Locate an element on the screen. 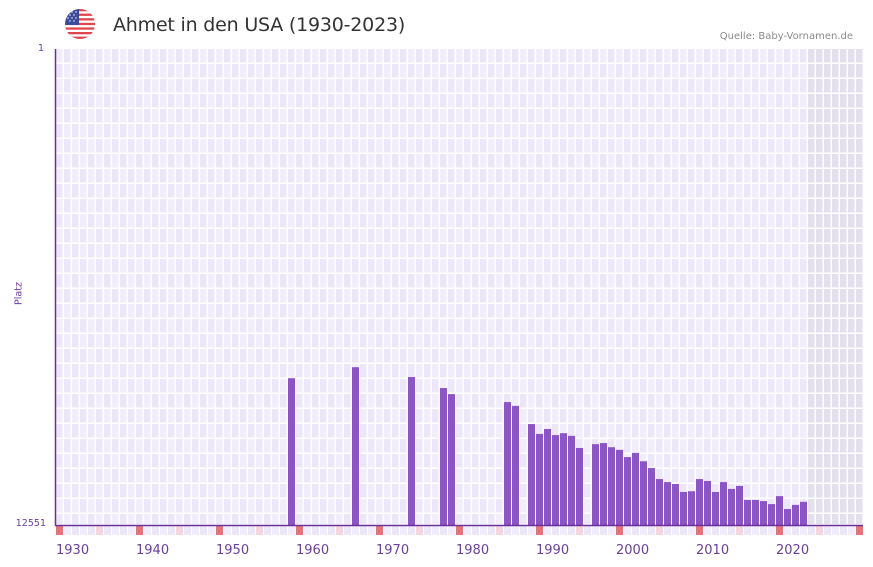 The height and width of the screenshot is (567, 873). source-credit: Quelle: Baby-Vornamen.de is located at coordinates (786, 36).